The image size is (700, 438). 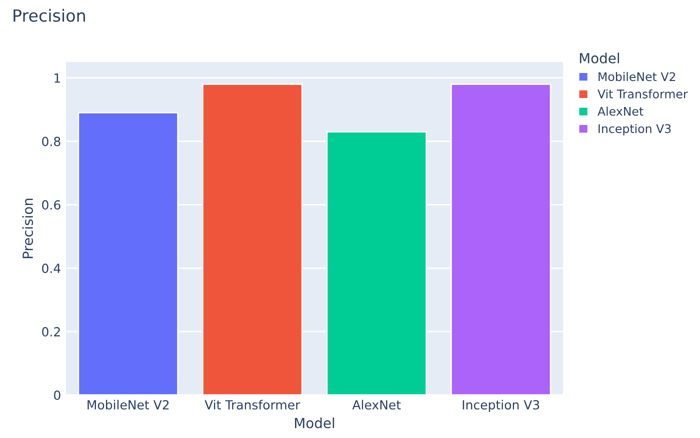 What do you see at coordinates (643, 93) in the screenshot?
I see `legend-label: Vit Transformer` at bounding box center [643, 93].